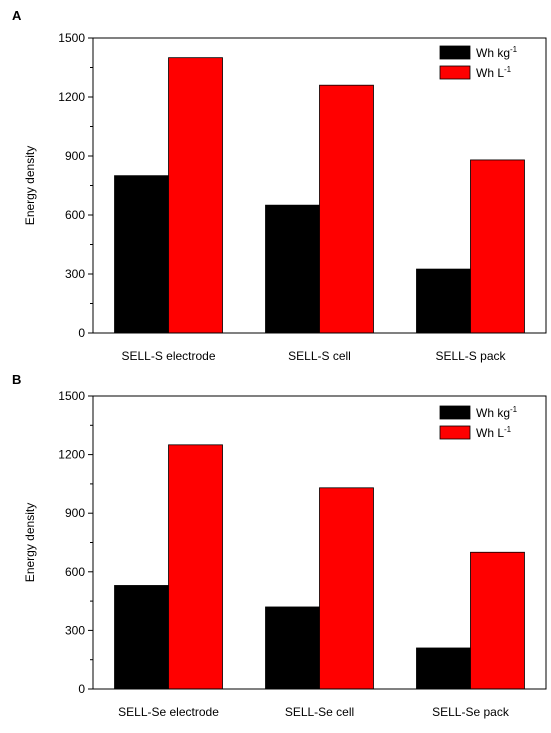 The image size is (551, 733). What do you see at coordinates (319, 712) in the screenshot?
I see `x-tick-label: SELL-Se cell` at bounding box center [319, 712].